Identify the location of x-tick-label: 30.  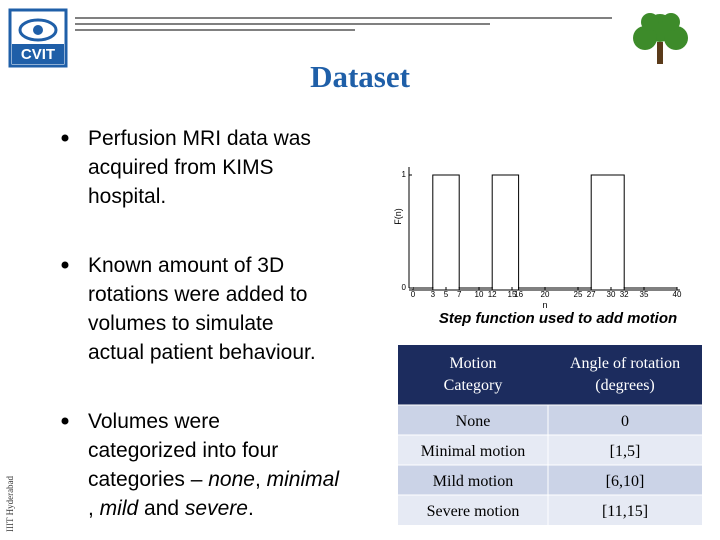
(611, 294).